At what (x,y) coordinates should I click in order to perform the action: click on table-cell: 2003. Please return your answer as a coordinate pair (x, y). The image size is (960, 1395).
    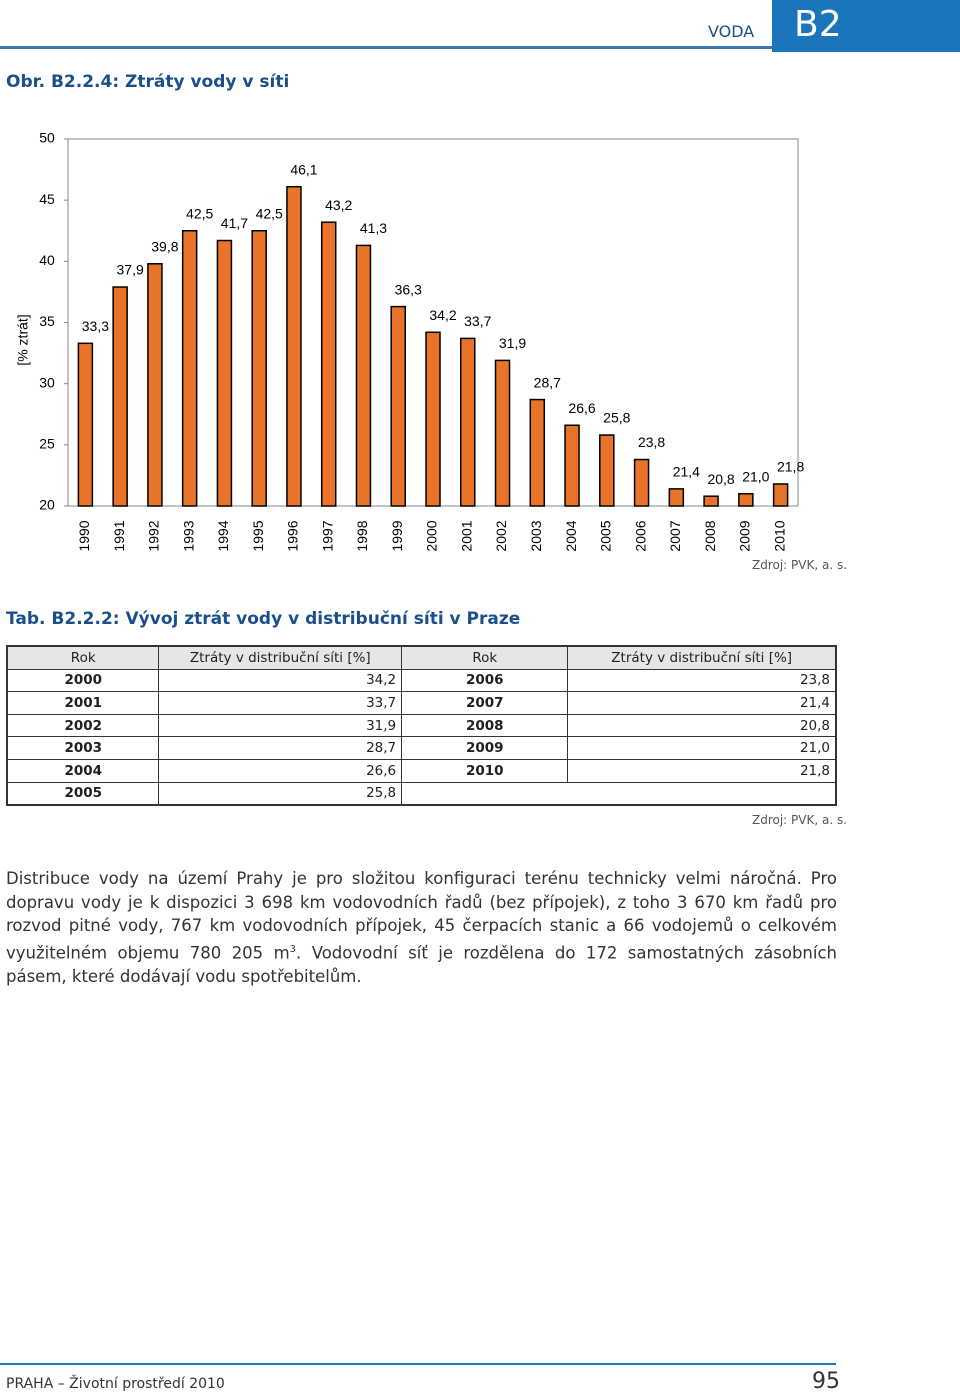
    Looking at the image, I should click on (83, 748).